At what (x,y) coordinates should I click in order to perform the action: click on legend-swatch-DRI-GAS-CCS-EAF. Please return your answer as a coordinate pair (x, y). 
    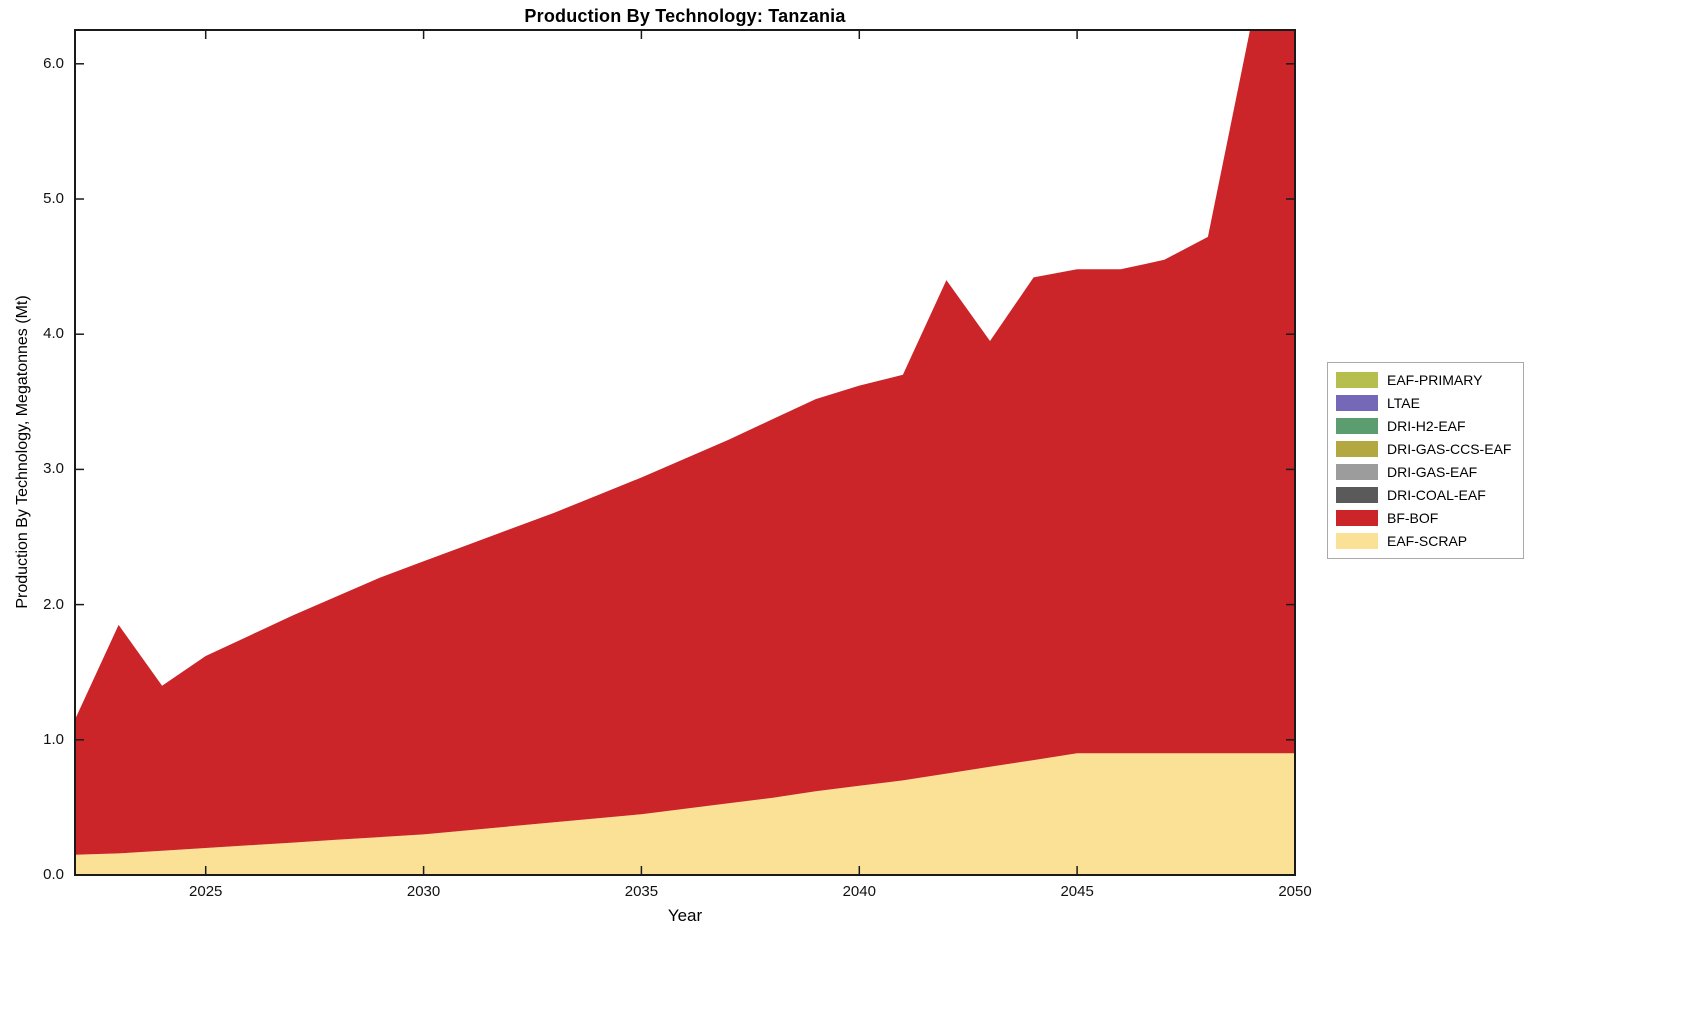
    Looking at the image, I should click on (1357, 449).